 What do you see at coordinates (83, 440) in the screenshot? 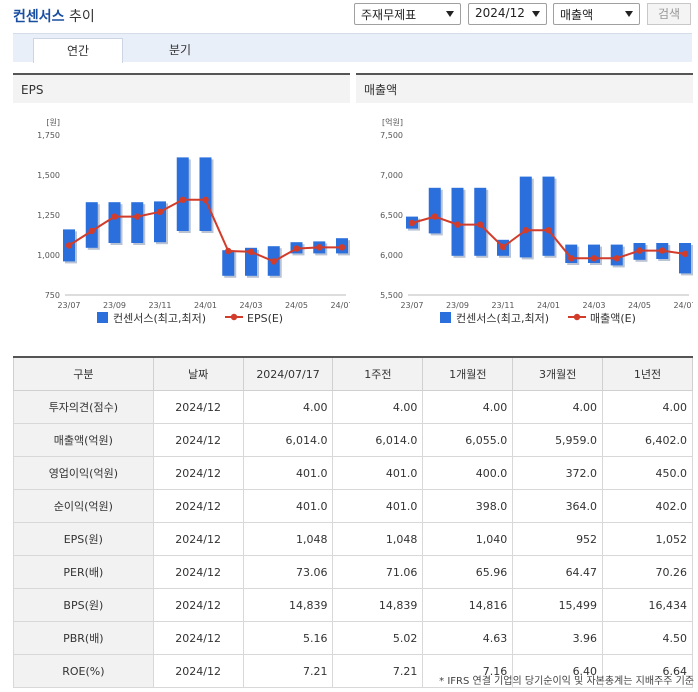
I see `row-label: 매출액(억원)` at bounding box center [83, 440].